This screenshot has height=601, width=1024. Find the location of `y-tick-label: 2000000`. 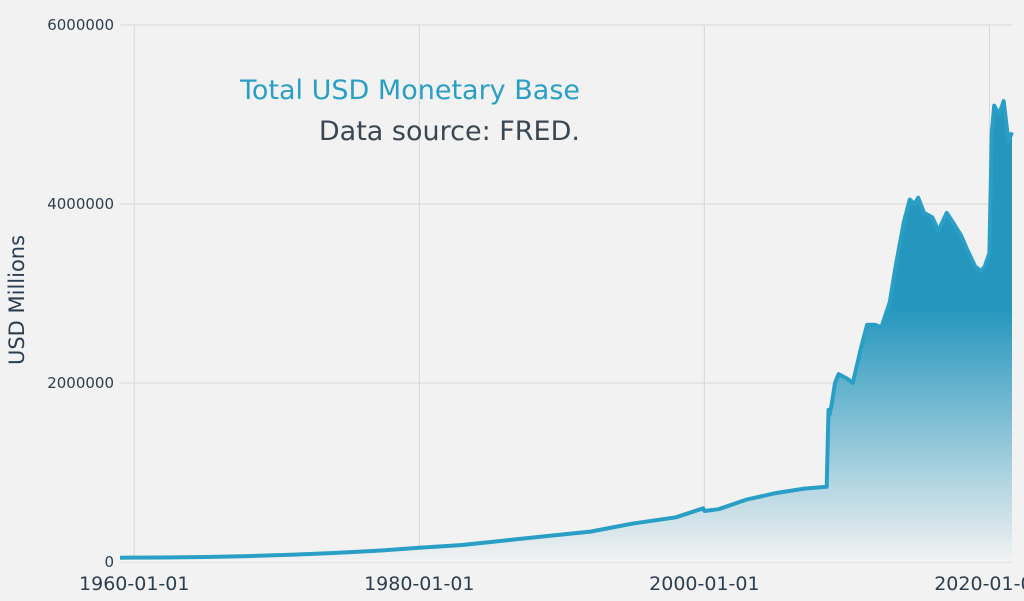

y-tick-label: 2000000 is located at coordinates (80, 383).